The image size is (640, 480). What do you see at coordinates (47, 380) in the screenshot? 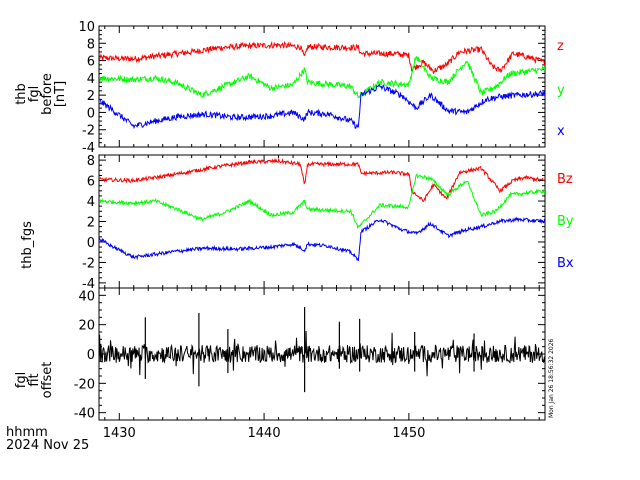
I see `y-axis-label-line: offset` at bounding box center [47, 380].